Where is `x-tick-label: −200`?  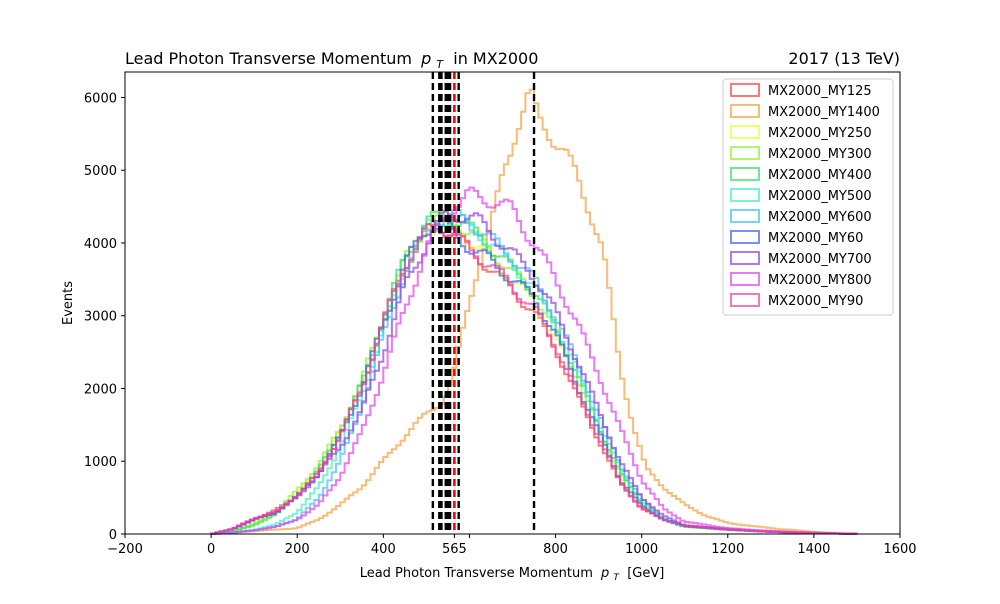 x-tick-label: −200 is located at coordinates (125, 549).